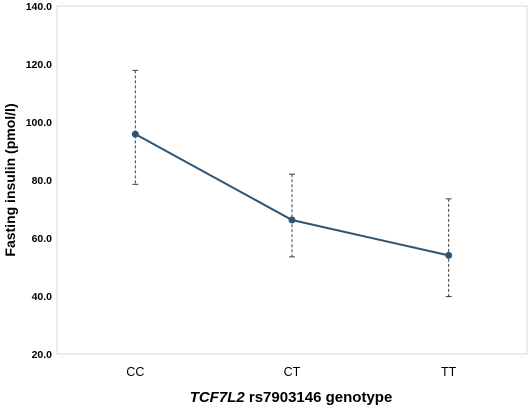 The image size is (532, 417). I want to click on x-tick-labels: CC CT TT, so click(291, 372).